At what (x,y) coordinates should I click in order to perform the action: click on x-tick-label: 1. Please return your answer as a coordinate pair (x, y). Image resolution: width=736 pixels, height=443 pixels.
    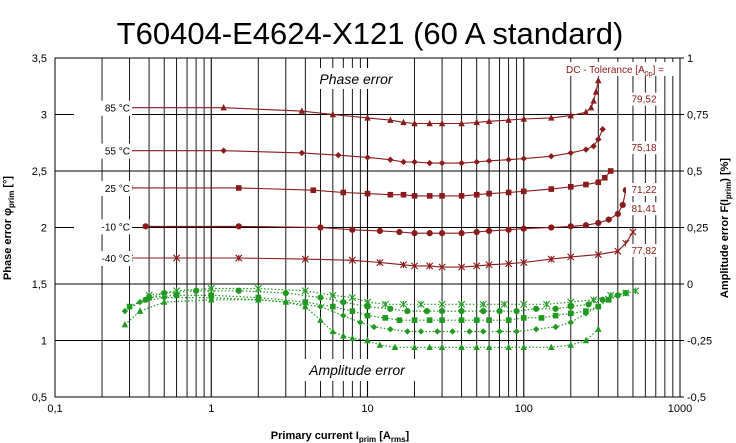
    Looking at the image, I should click on (211, 409).